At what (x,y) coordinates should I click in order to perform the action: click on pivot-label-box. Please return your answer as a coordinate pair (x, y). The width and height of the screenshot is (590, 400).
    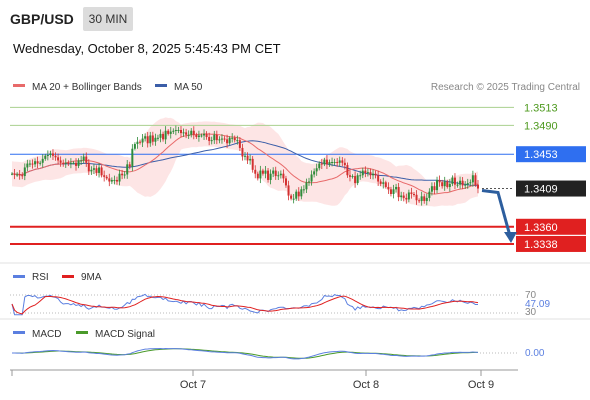
    Looking at the image, I should click on (551, 154).